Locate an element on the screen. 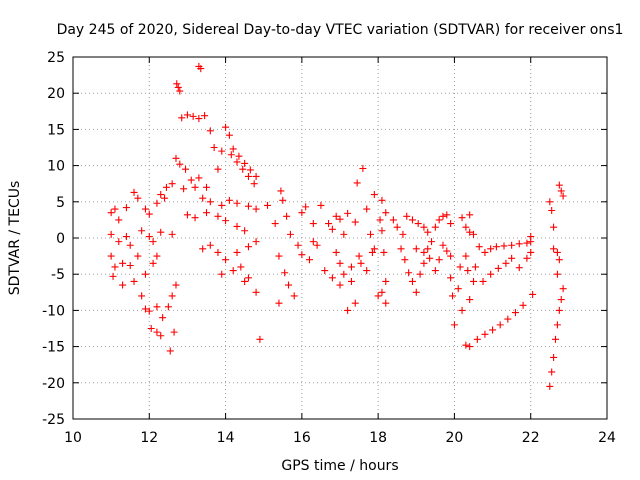 This screenshot has width=640, height=480. x-tick-label: 10 is located at coordinates (73, 438).